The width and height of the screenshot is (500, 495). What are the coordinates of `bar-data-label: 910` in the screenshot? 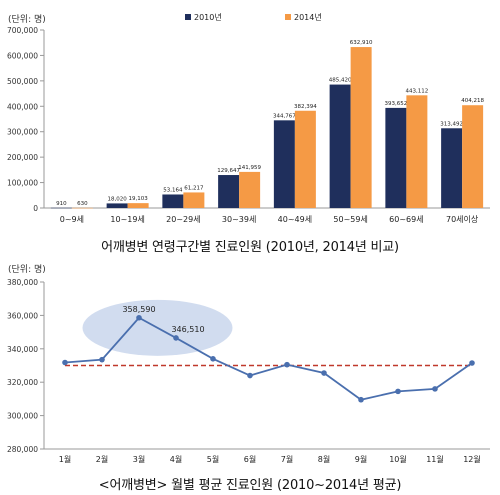 It's located at (61, 204).